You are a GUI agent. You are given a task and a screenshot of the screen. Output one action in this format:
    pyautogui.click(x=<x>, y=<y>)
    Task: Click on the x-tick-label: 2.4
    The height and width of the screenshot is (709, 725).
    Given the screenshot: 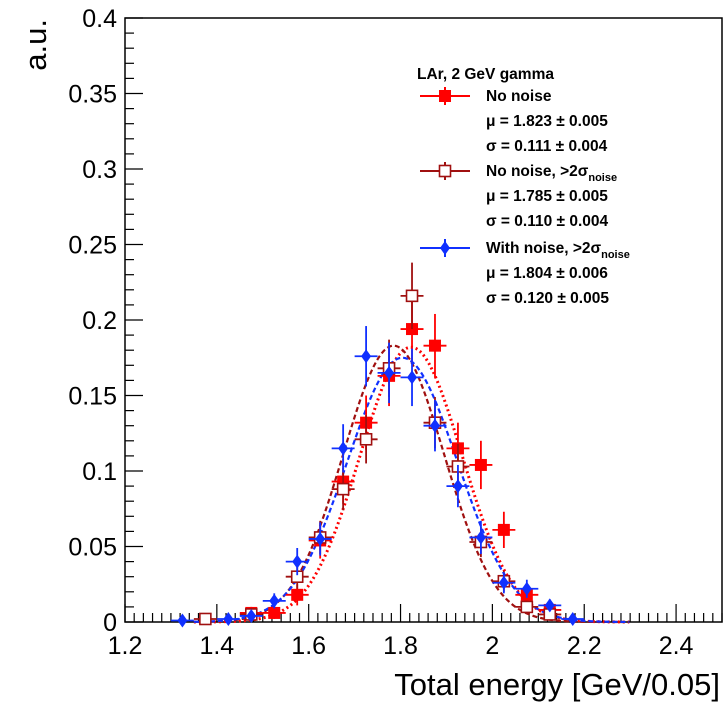 What is the action you would take?
    pyautogui.click(x=676, y=646)
    